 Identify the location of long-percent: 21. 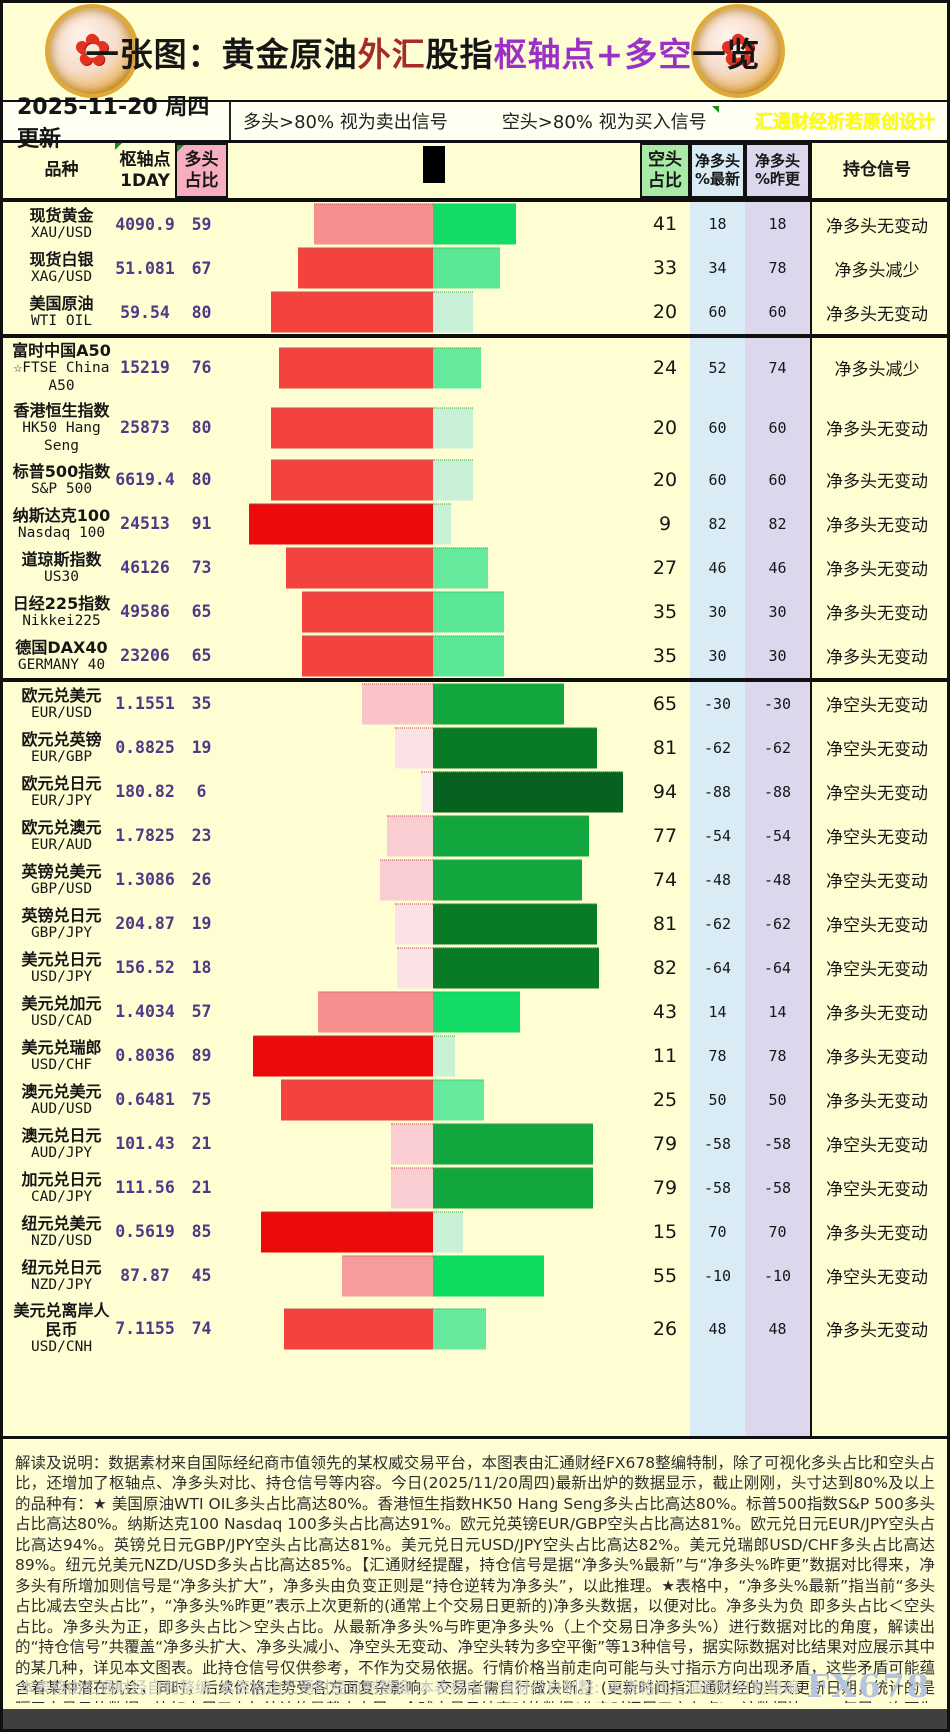
(201, 1188).